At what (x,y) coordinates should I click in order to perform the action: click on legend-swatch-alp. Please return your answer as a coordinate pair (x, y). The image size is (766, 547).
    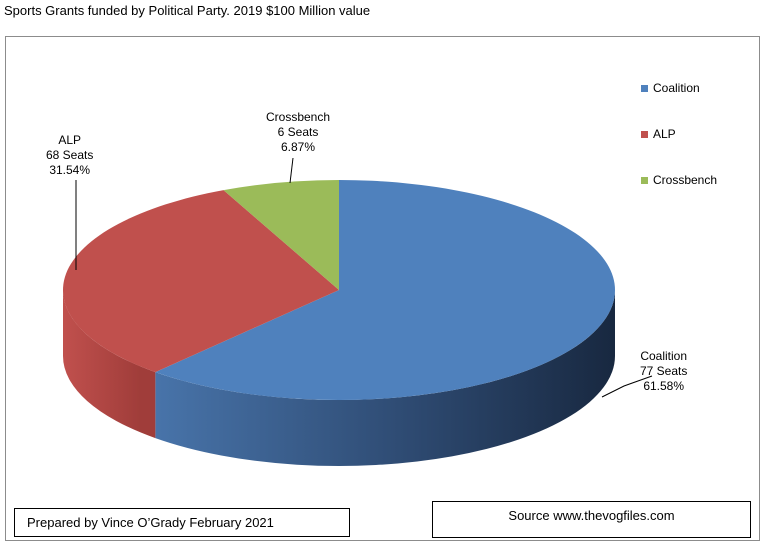
    Looking at the image, I should click on (644, 134).